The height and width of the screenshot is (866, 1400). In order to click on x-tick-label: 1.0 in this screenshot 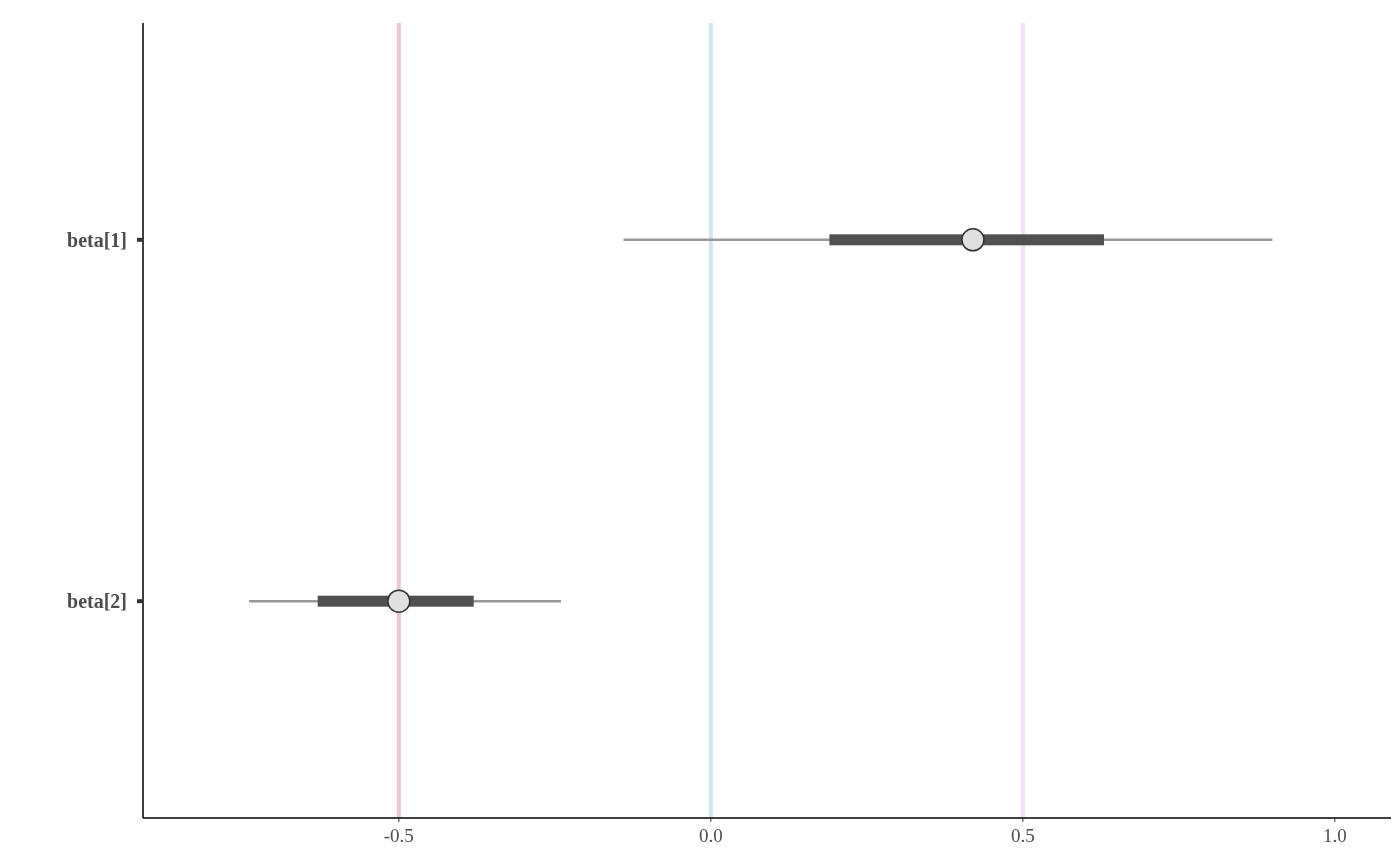, I will do `click(1334, 835)`.